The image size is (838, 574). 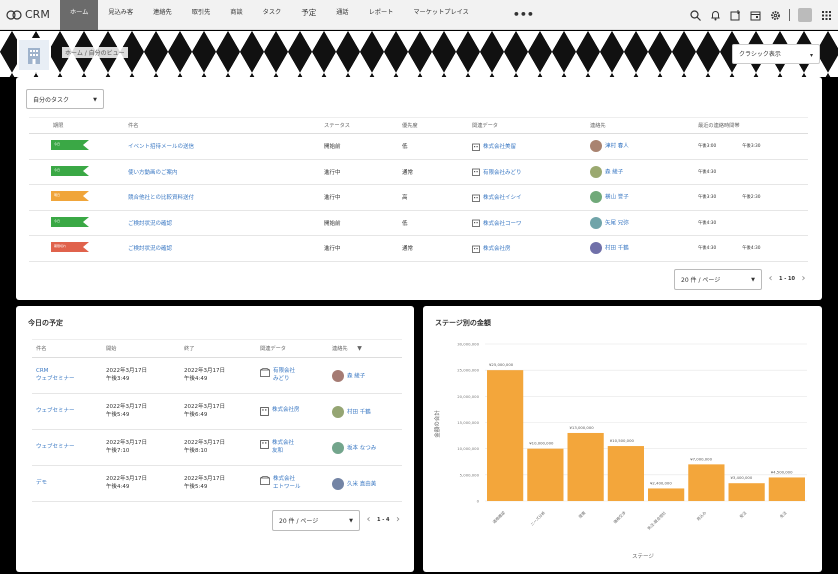 What do you see at coordinates (161, 147) in the screenshot?
I see `task-subject-link: イベント招待メールの送信` at bounding box center [161, 147].